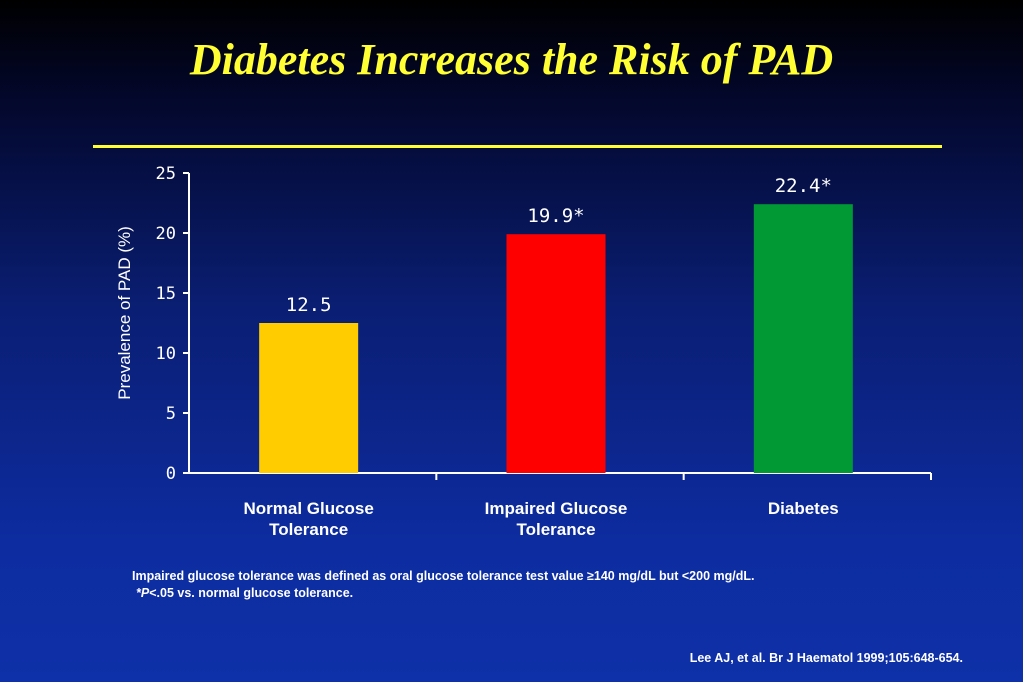 The width and height of the screenshot is (1023, 682). What do you see at coordinates (309, 305) in the screenshot?
I see `data-label: 12.5` at bounding box center [309, 305].